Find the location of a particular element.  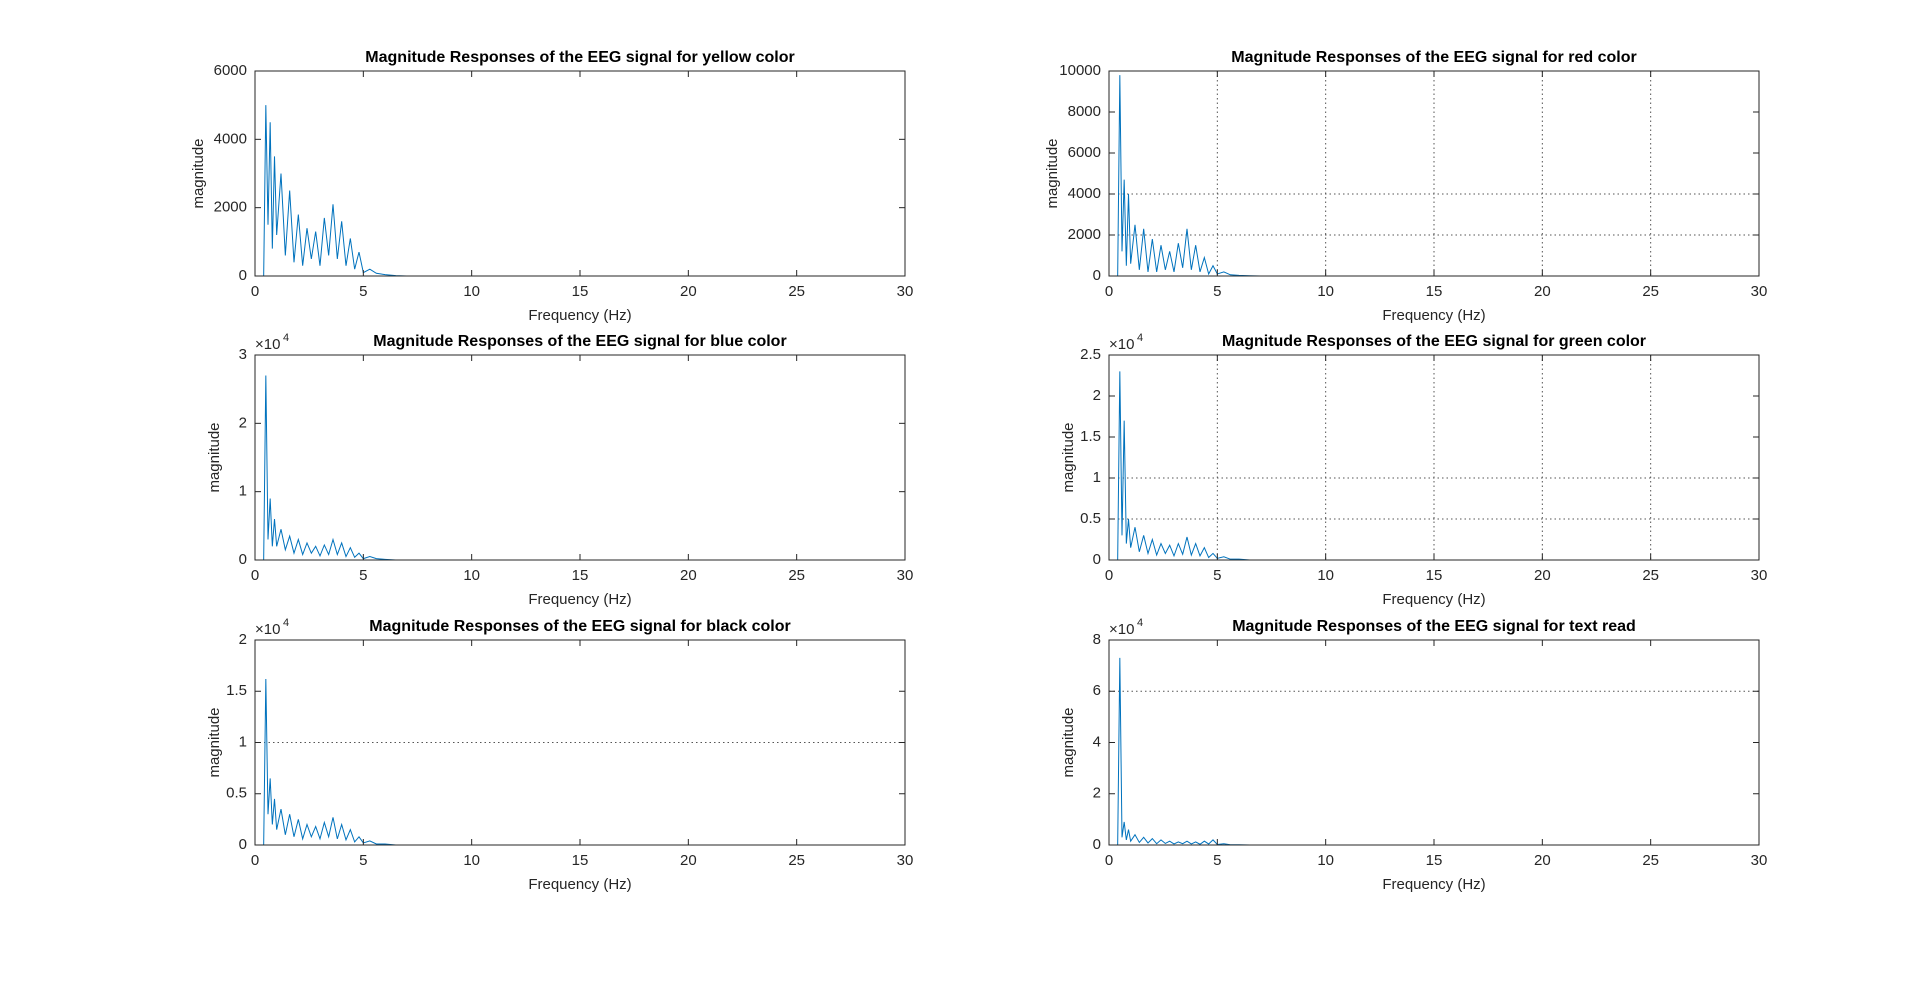

y-tick-label: 3 is located at coordinates (243, 354).